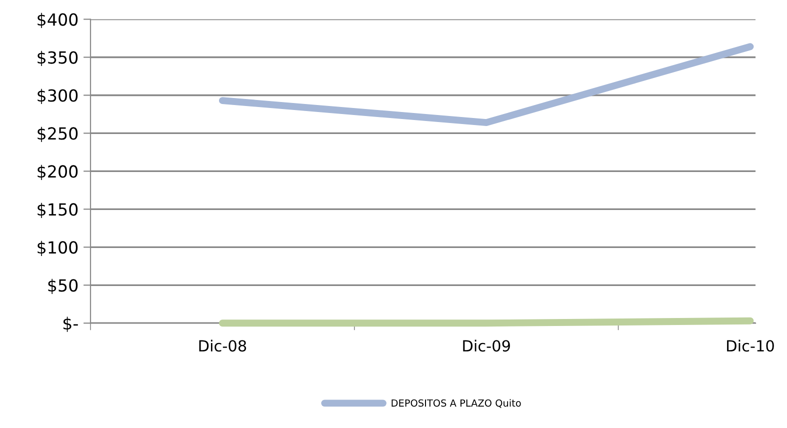  I want to click on y-tick-label: $-, so click(70, 324).